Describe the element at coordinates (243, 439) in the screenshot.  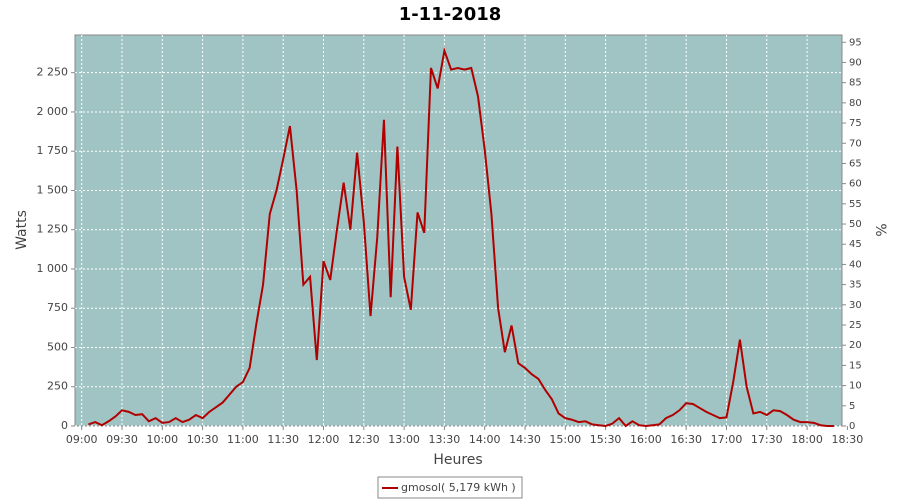
I see `x-tick-label: 11:00` at that location.